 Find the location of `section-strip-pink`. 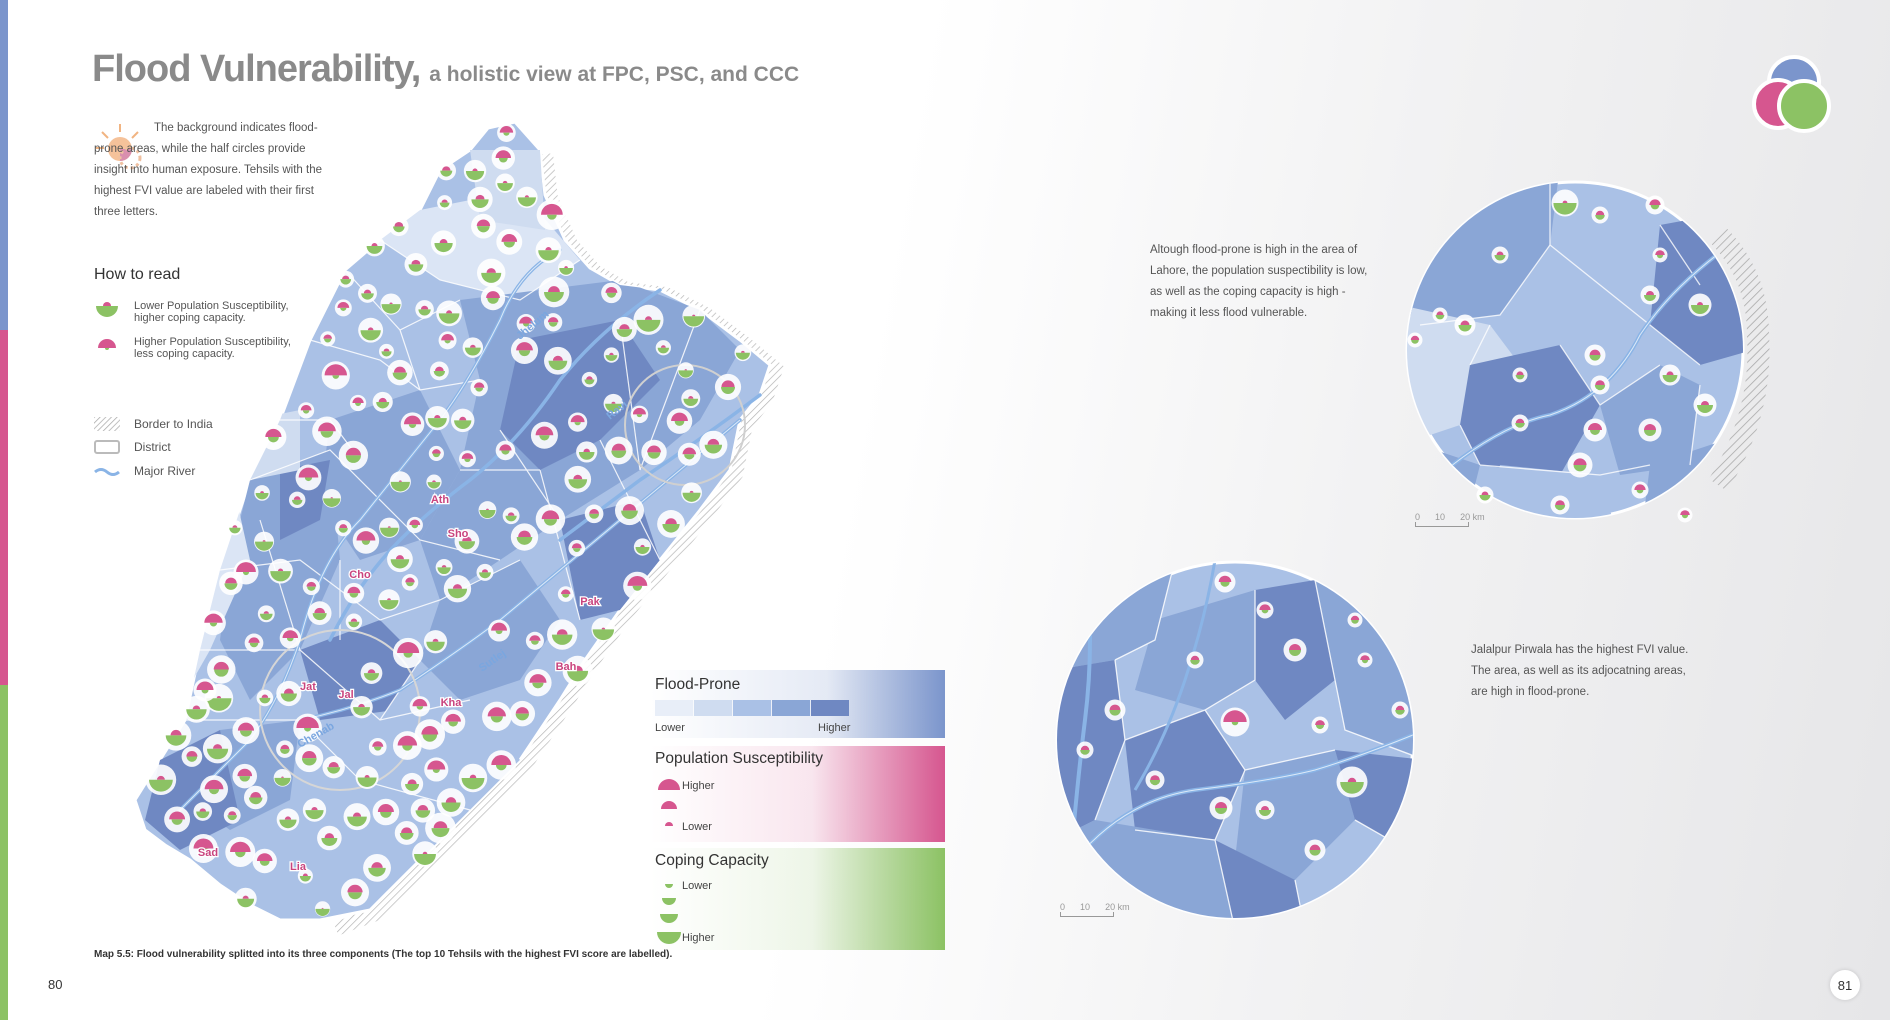

section-strip-pink is located at coordinates (4, 507).